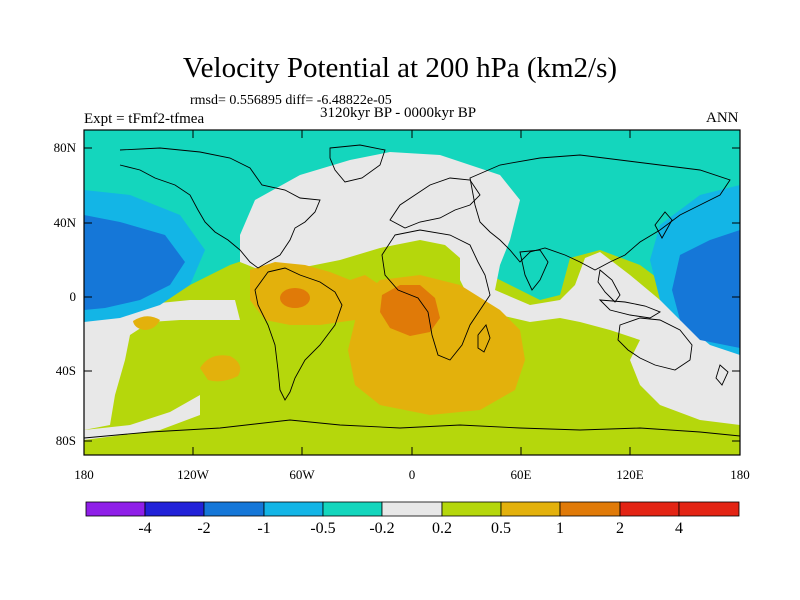 Image resolution: width=800 pixels, height=600 pixels. Describe the element at coordinates (357, 163) in the screenshot. I see `coast-greenland` at that location.